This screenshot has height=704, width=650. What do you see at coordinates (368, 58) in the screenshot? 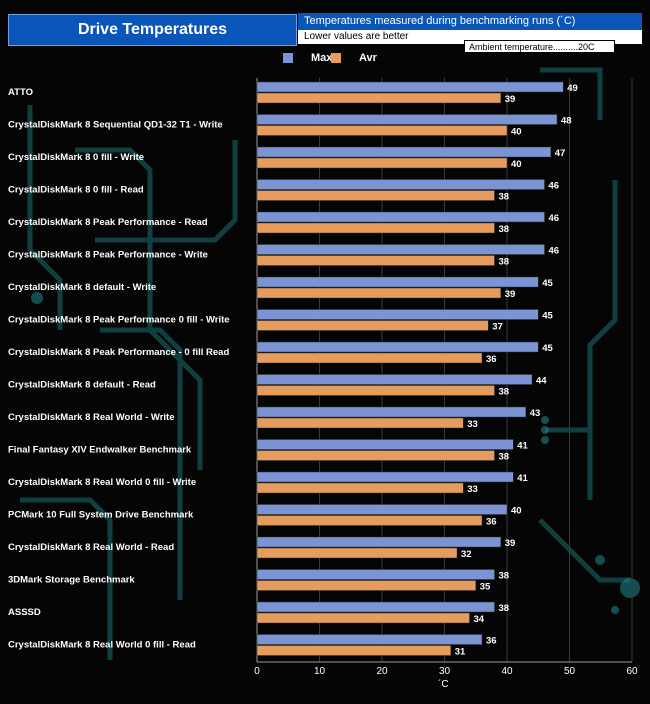
I see `legend-avr-label: Avr` at bounding box center [368, 58].